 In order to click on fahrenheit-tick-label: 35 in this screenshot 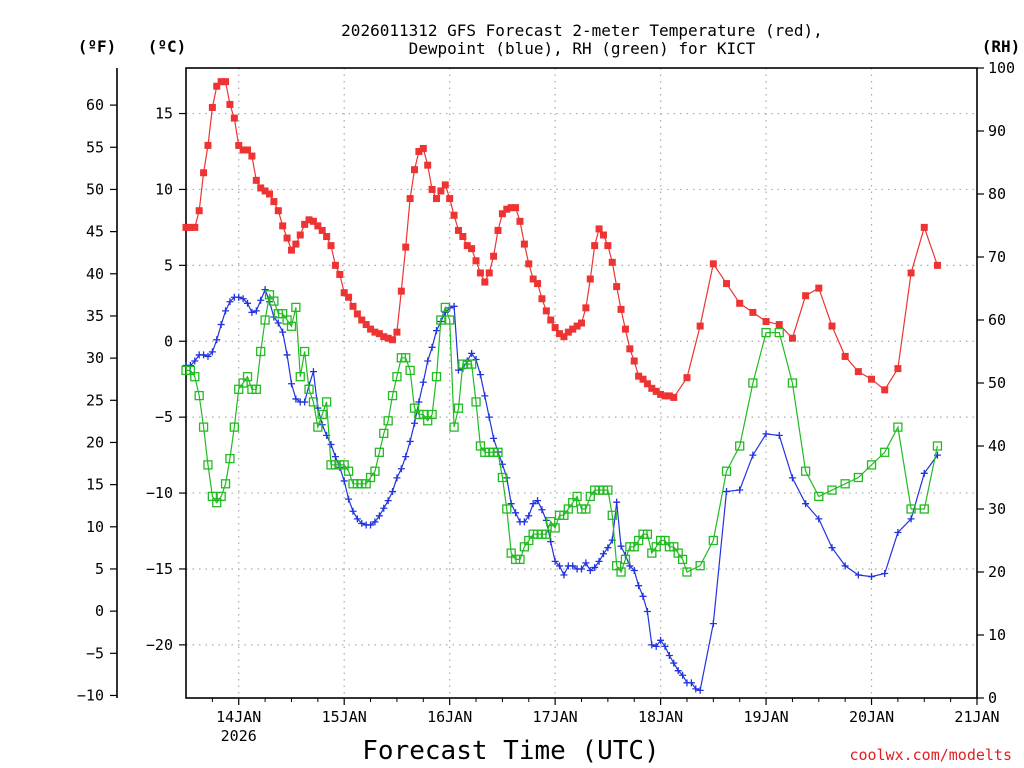, I will do `click(95, 316)`.